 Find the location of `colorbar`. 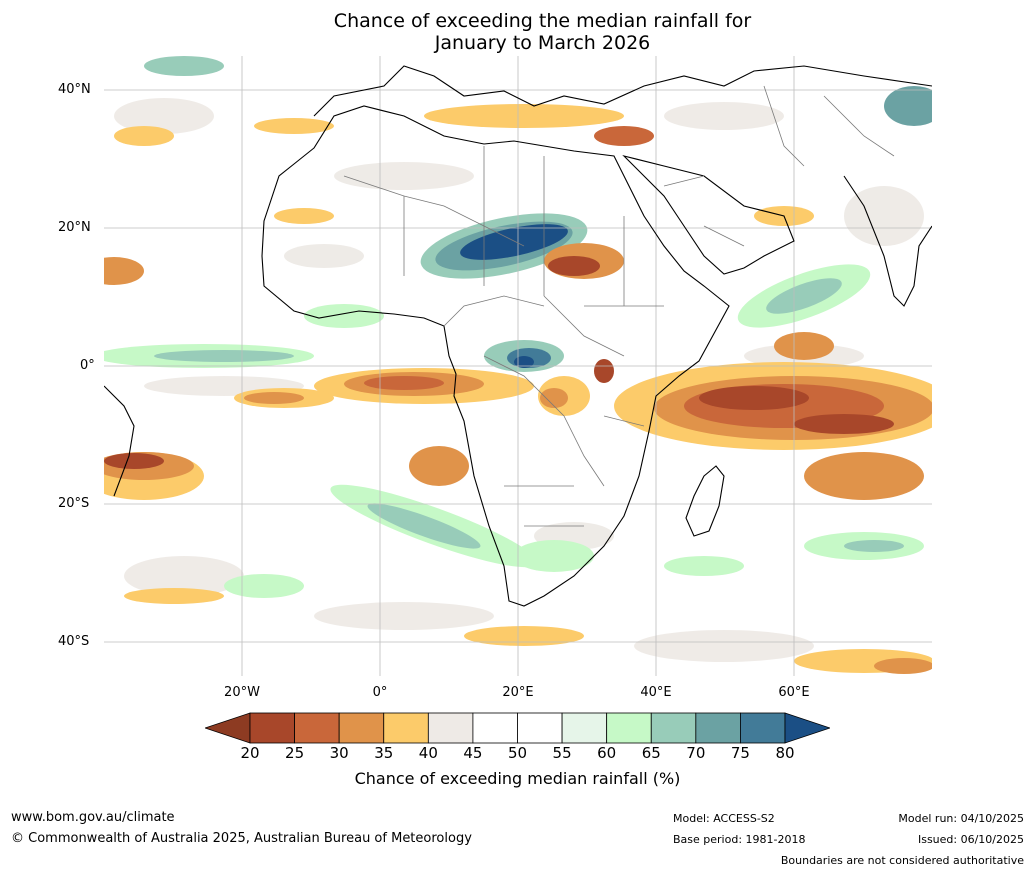

colorbar is located at coordinates (517, 728).